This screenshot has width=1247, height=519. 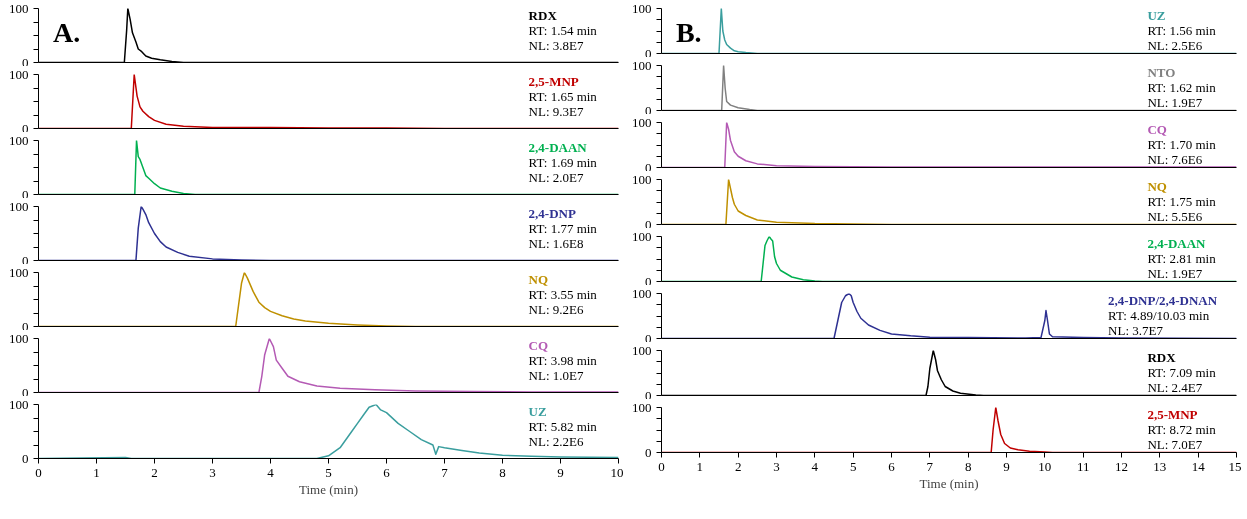 I want to click on annotation: NL: 9.3E7, so click(x=556, y=111).